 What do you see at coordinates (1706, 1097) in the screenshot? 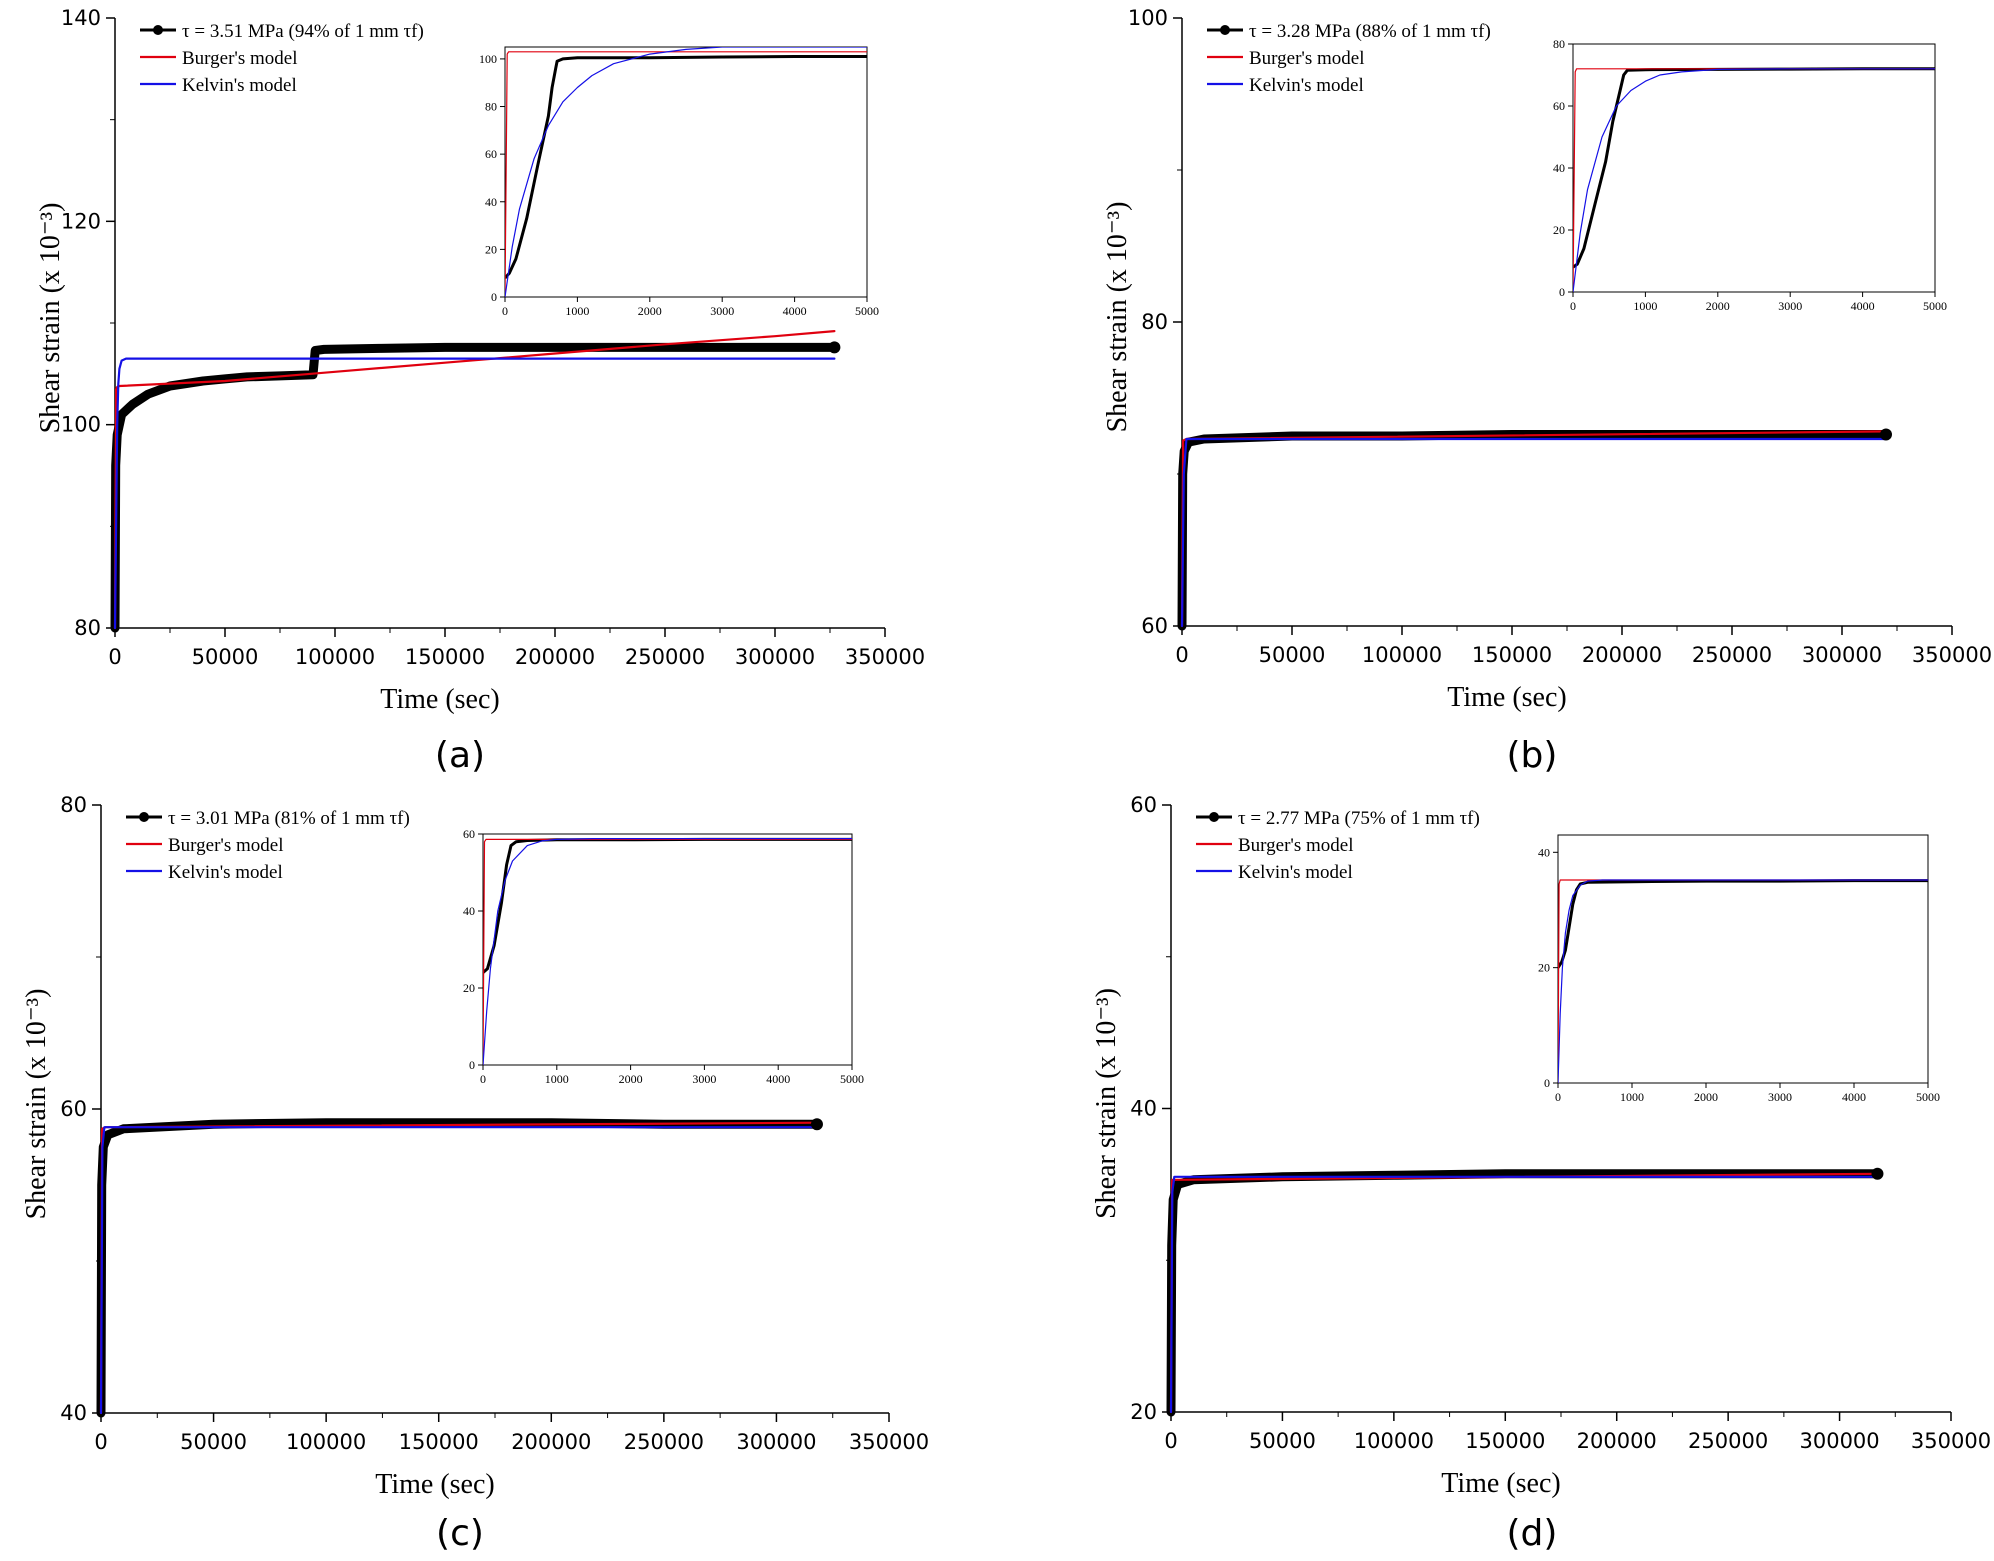
I see `inset-x-tick-label: 2000` at bounding box center [1706, 1097].